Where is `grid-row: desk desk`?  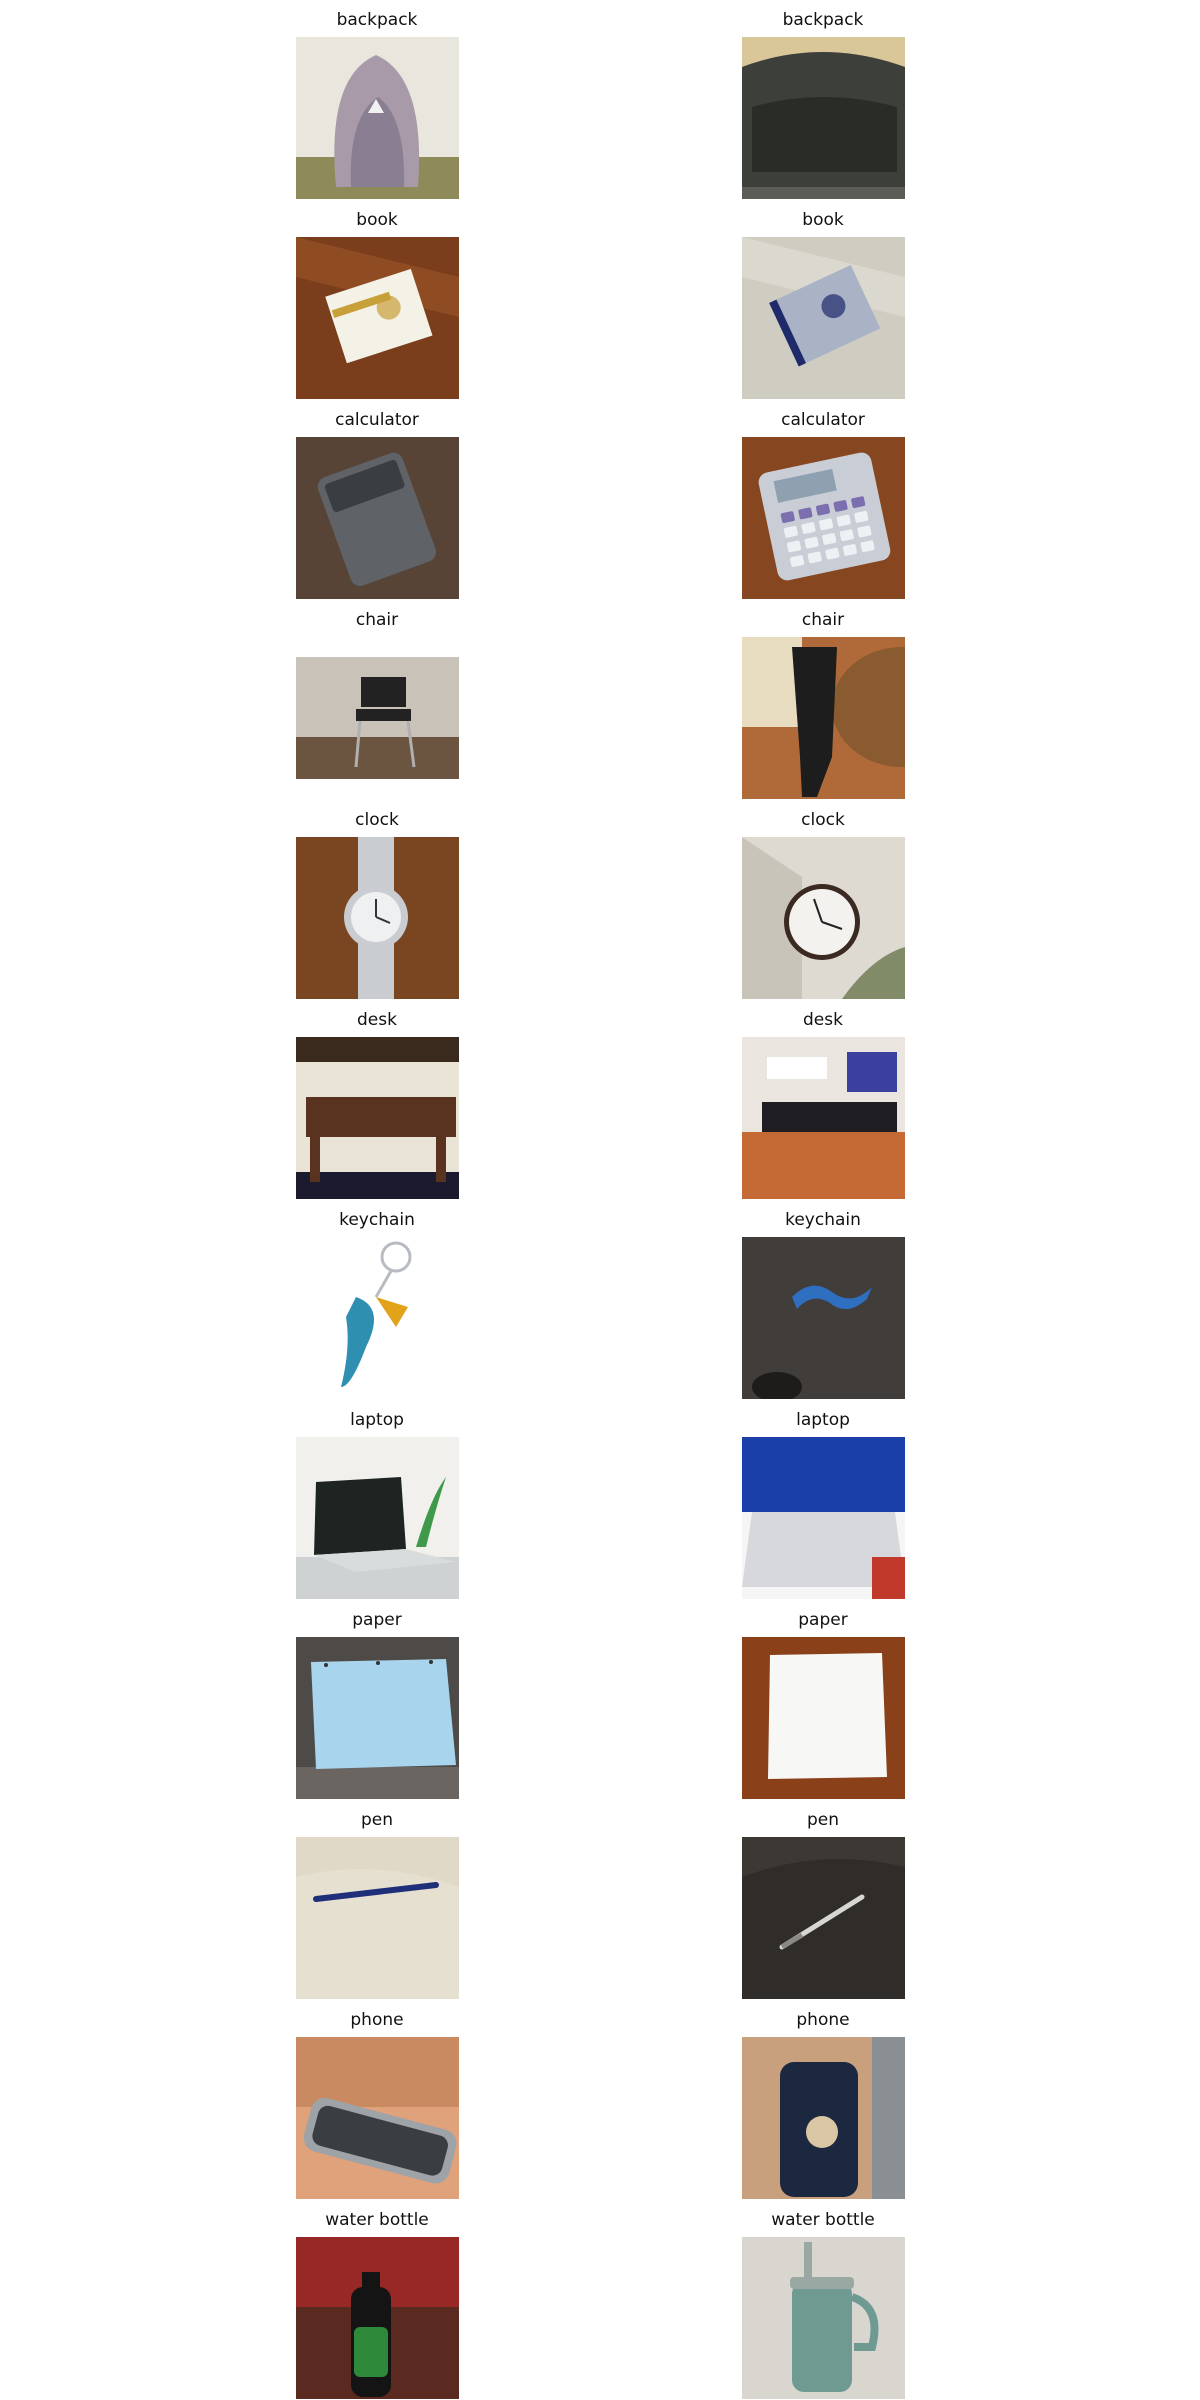
grid-row: desk desk is located at coordinates (600, 1100).